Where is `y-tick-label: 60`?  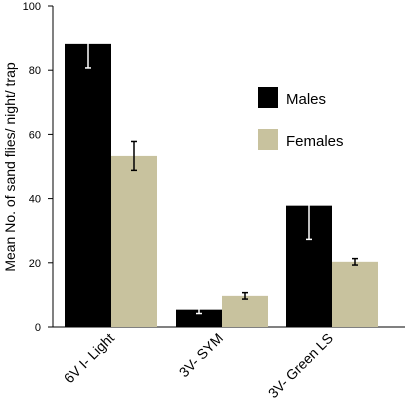 y-tick-label: 60 is located at coordinates (35, 135).